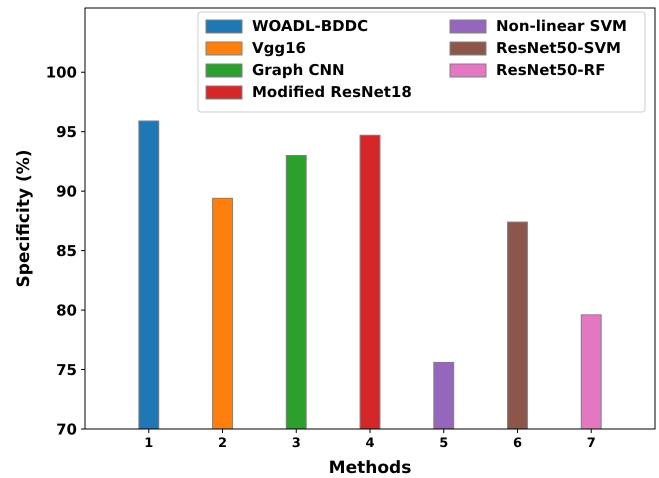 The image size is (659, 478). What do you see at coordinates (149, 443) in the screenshot?
I see `x-tick-label: 1` at bounding box center [149, 443].